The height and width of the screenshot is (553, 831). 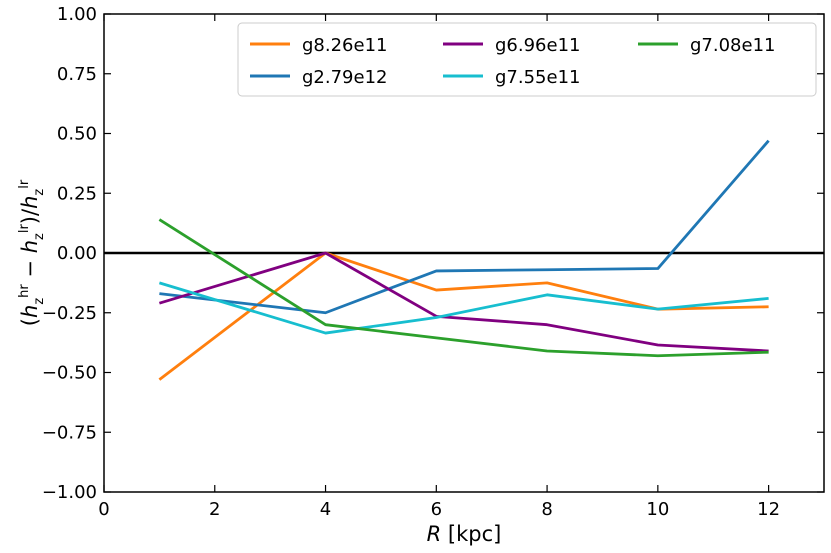 I want to click on legend-frame, so click(x=527, y=59).